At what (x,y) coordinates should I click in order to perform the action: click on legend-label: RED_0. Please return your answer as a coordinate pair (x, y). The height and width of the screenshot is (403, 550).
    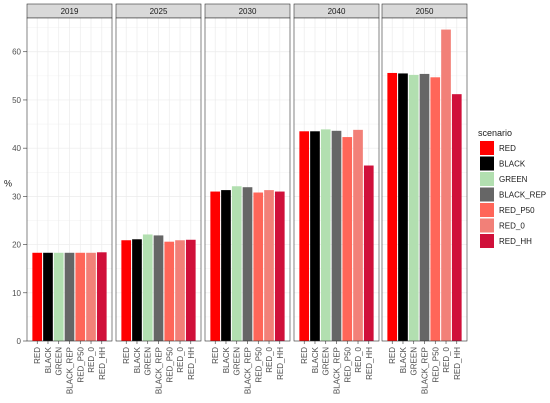
    Looking at the image, I should click on (512, 226).